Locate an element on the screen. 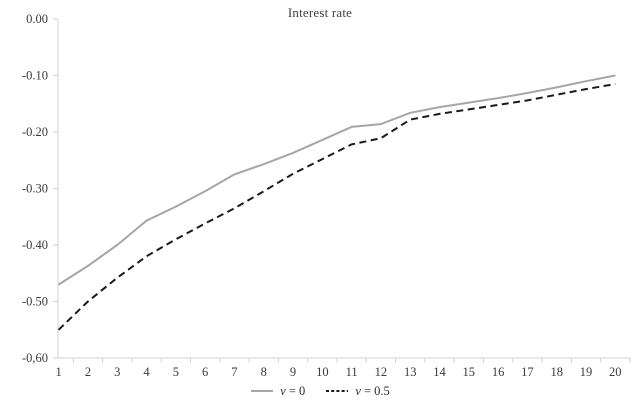 The width and height of the screenshot is (640, 405). x-axis-label: 5 is located at coordinates (176, 372).